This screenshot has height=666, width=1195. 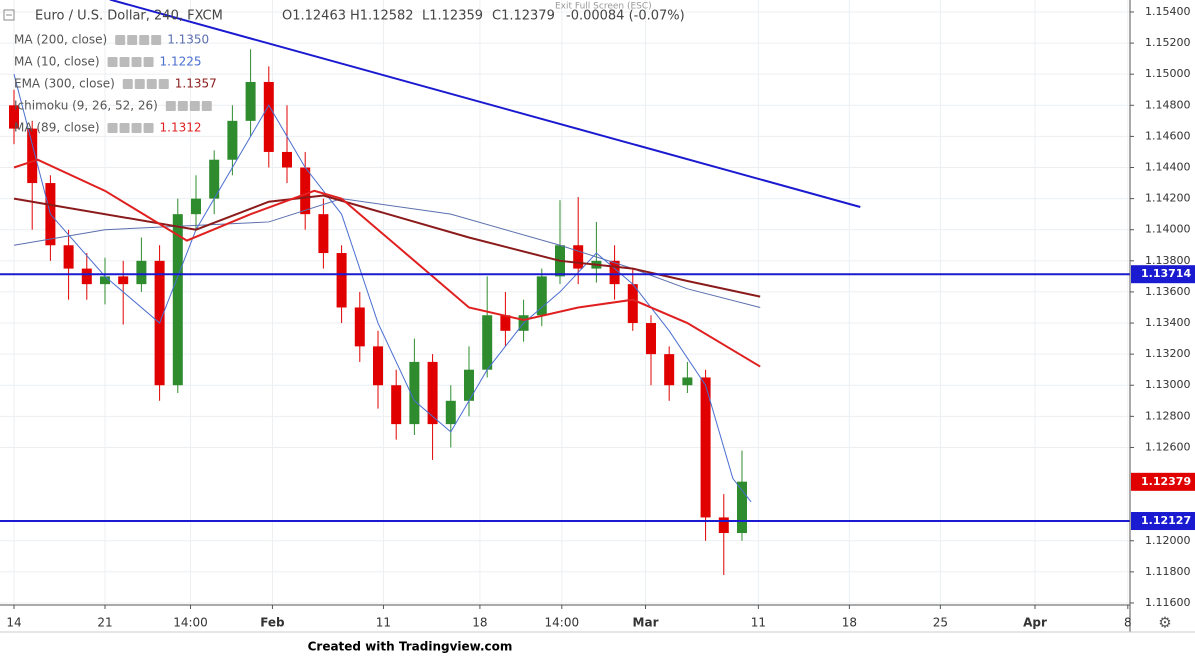 I want to click on symbol: Euro / U.S. Dollar, 240, FXCM, so click(x=129, y=16).